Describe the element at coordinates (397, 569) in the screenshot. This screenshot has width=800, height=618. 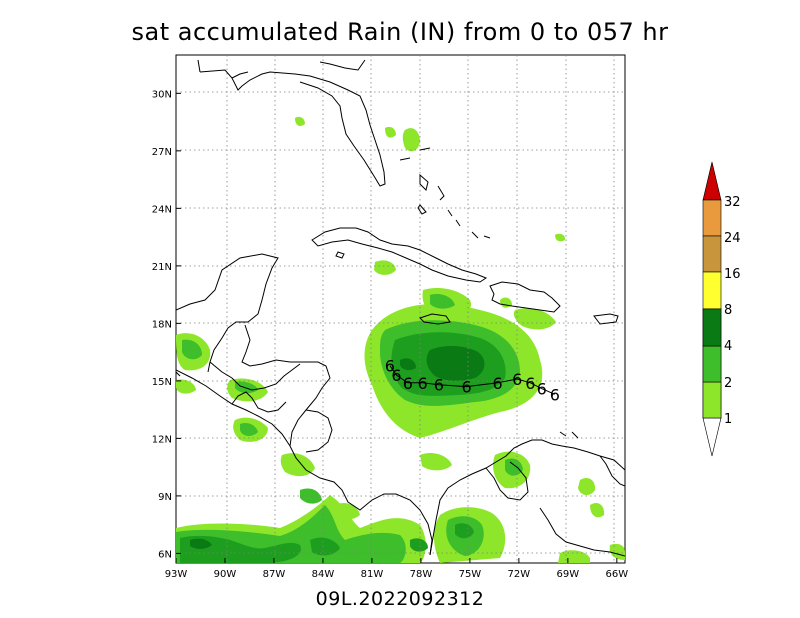
I see `longitude-axis: 93W 90W 87W 84W 81W 78W 75W 72W 69W 66W` at that location.